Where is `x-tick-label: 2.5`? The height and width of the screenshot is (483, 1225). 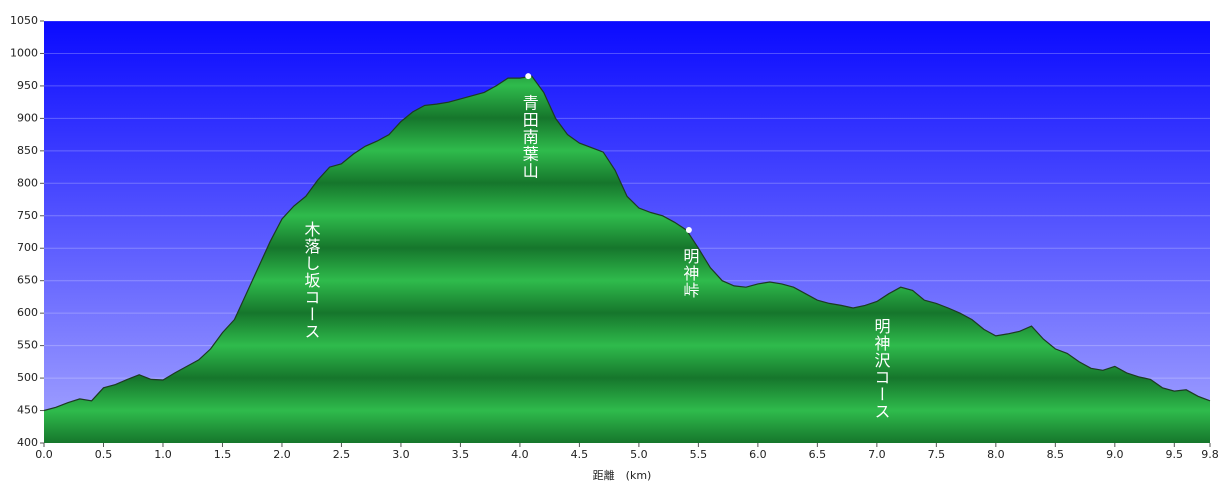 x-tick-label: 2.5 is located at coordinates (342, 454).